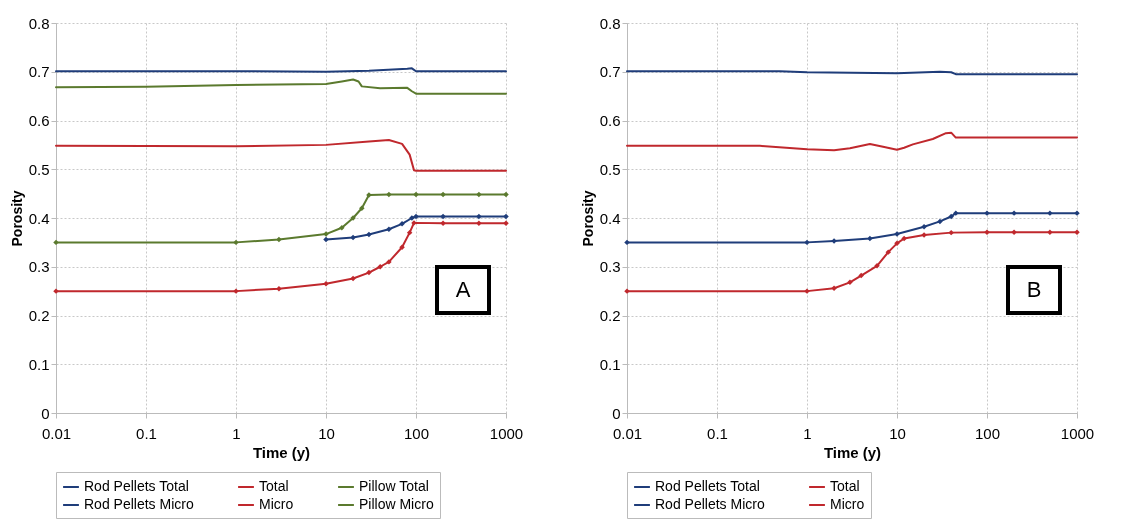 Image resolution: width=1142 pixels, height=531 pixels. Describe the element at coordinates (394, 486) in the screenshot. I see `legend-label: Pillow Total` at that location.